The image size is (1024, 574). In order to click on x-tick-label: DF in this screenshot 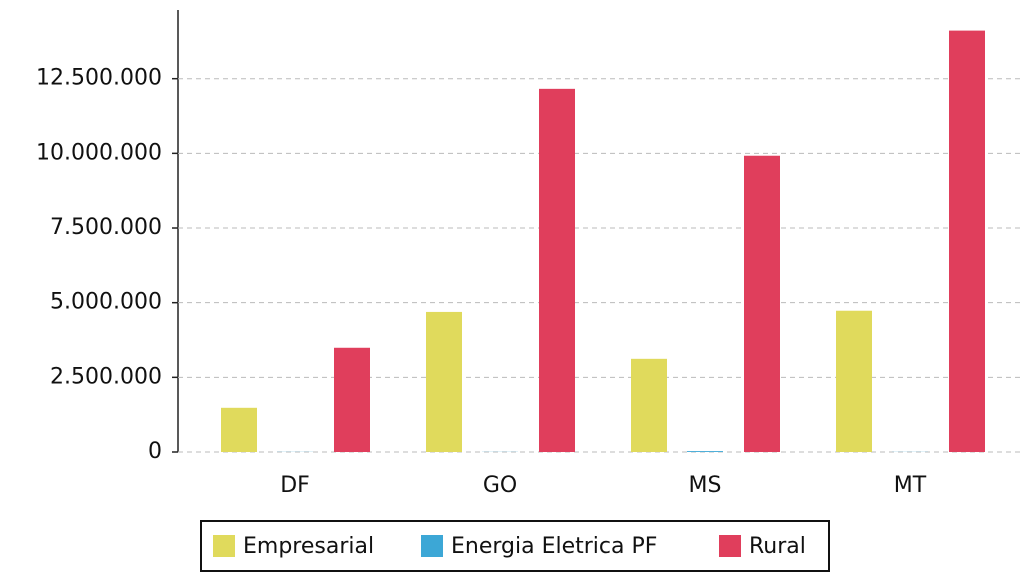, I will do `click(295, 485)`.